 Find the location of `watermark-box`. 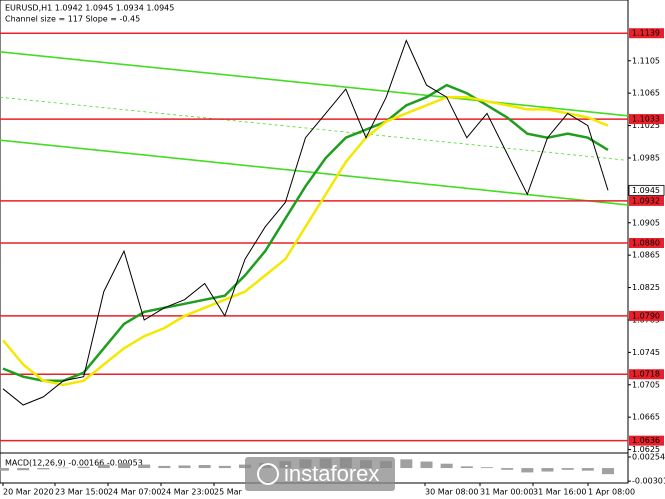

watermark-box is located at coordinates (320, 474).